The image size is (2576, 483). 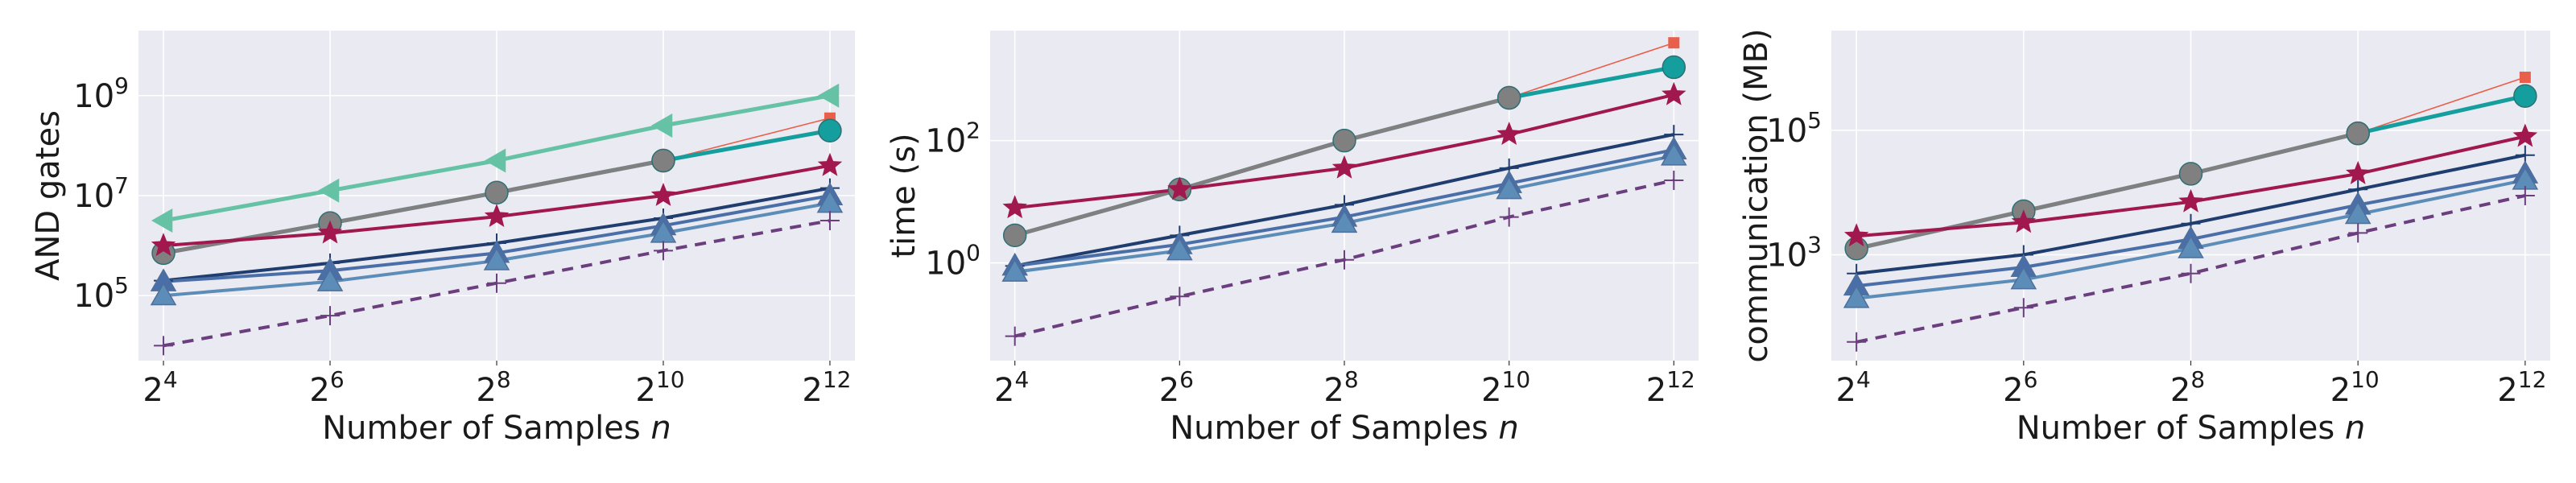 I want to click on y-tick-label: 102, so click(x=952, y=139).